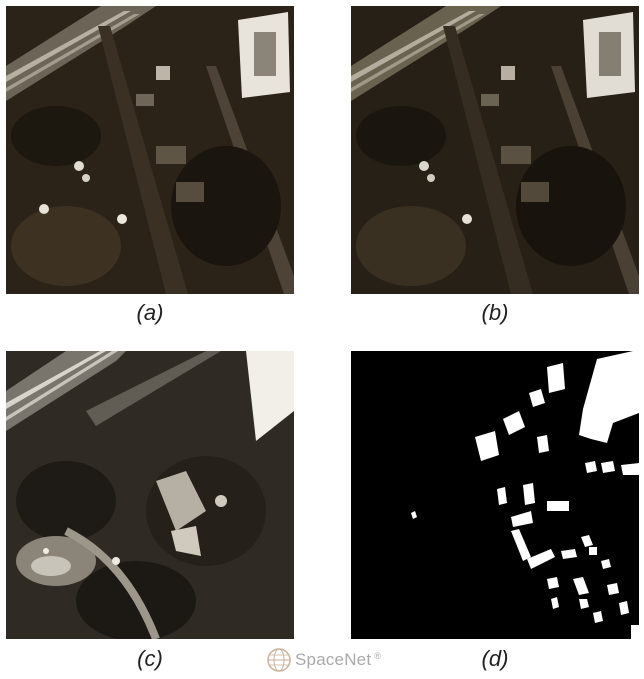 The image size is (644, 679). Describe the element at coordinates (495, 659) in the screenshot. I see `caption-d: (d)` at that location.